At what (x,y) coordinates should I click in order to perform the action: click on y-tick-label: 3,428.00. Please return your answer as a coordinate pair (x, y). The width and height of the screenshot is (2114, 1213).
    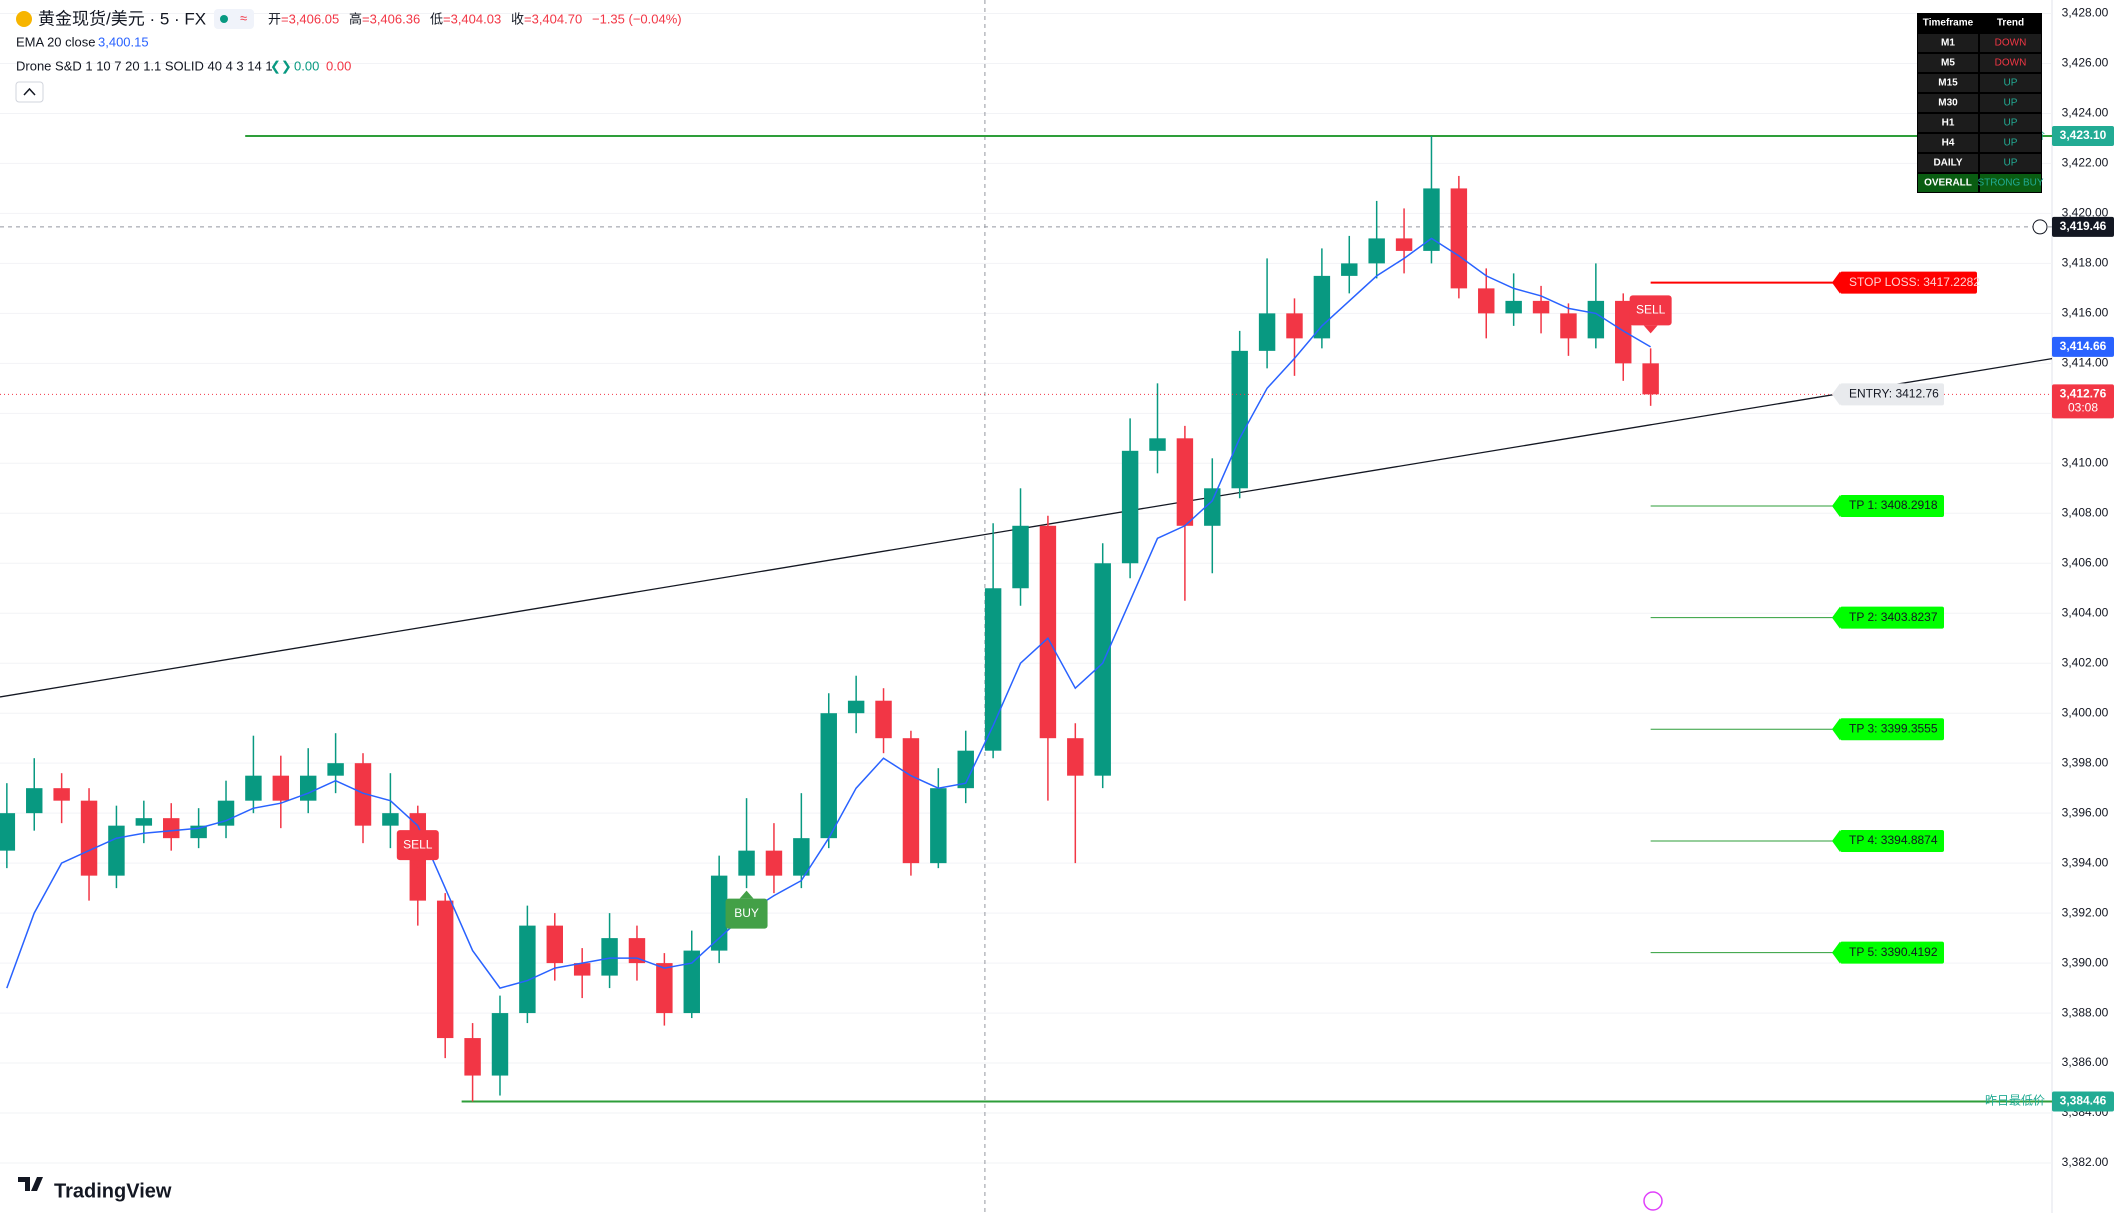
    Looking at the image, I should click on (2085, 13).